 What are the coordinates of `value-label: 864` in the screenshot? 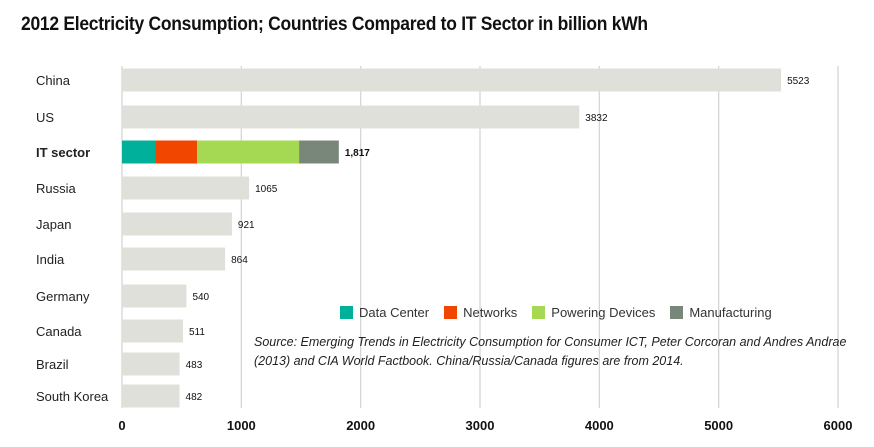 It's located at (239, 260).